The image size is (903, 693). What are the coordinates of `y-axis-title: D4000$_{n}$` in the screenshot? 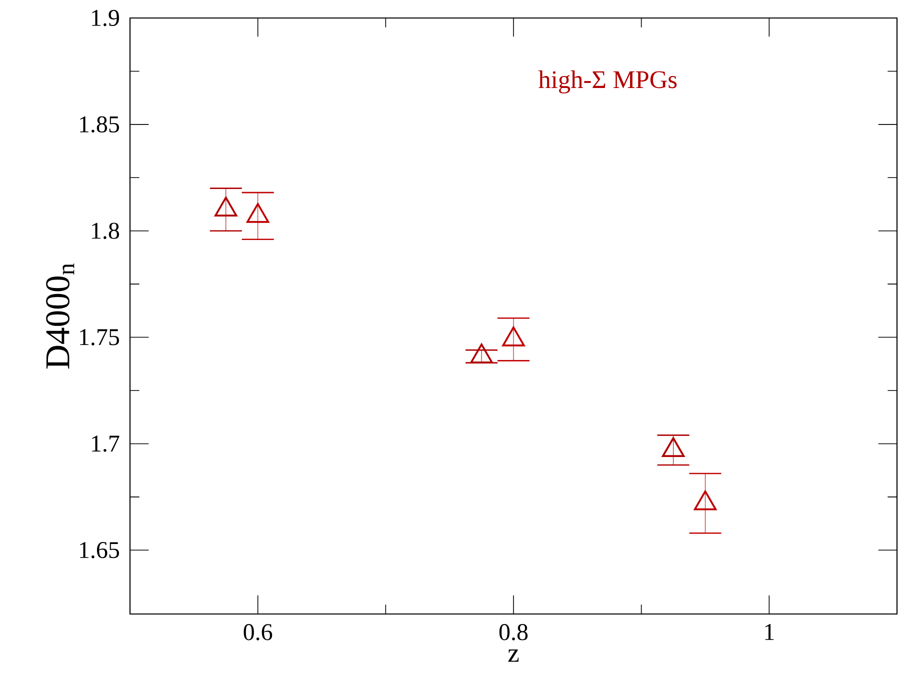 It's located at (60, 316).